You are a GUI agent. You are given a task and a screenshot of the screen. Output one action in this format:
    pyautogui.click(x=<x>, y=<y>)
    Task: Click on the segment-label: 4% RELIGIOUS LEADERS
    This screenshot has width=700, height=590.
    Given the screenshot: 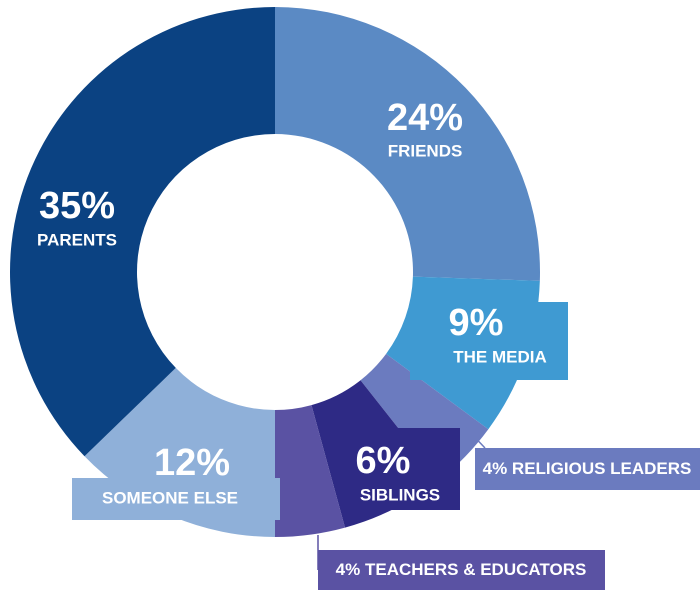 What is the action you would take?
    pyautogui.click(x=587, y=468)
    